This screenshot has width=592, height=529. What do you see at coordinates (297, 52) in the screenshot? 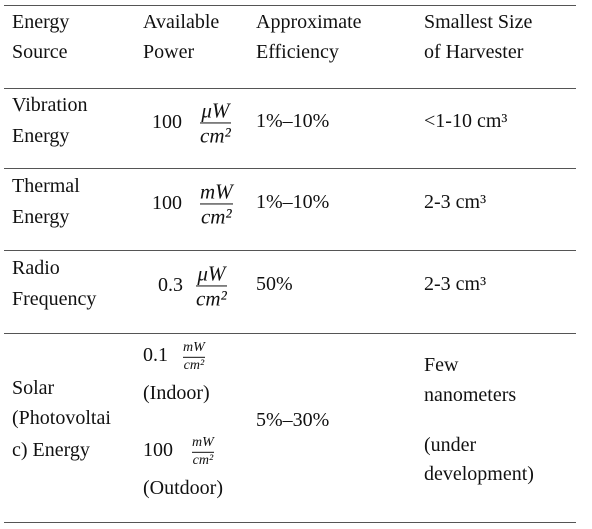
I see `header-cell: Efficiency` at bounding box center [297, 52].